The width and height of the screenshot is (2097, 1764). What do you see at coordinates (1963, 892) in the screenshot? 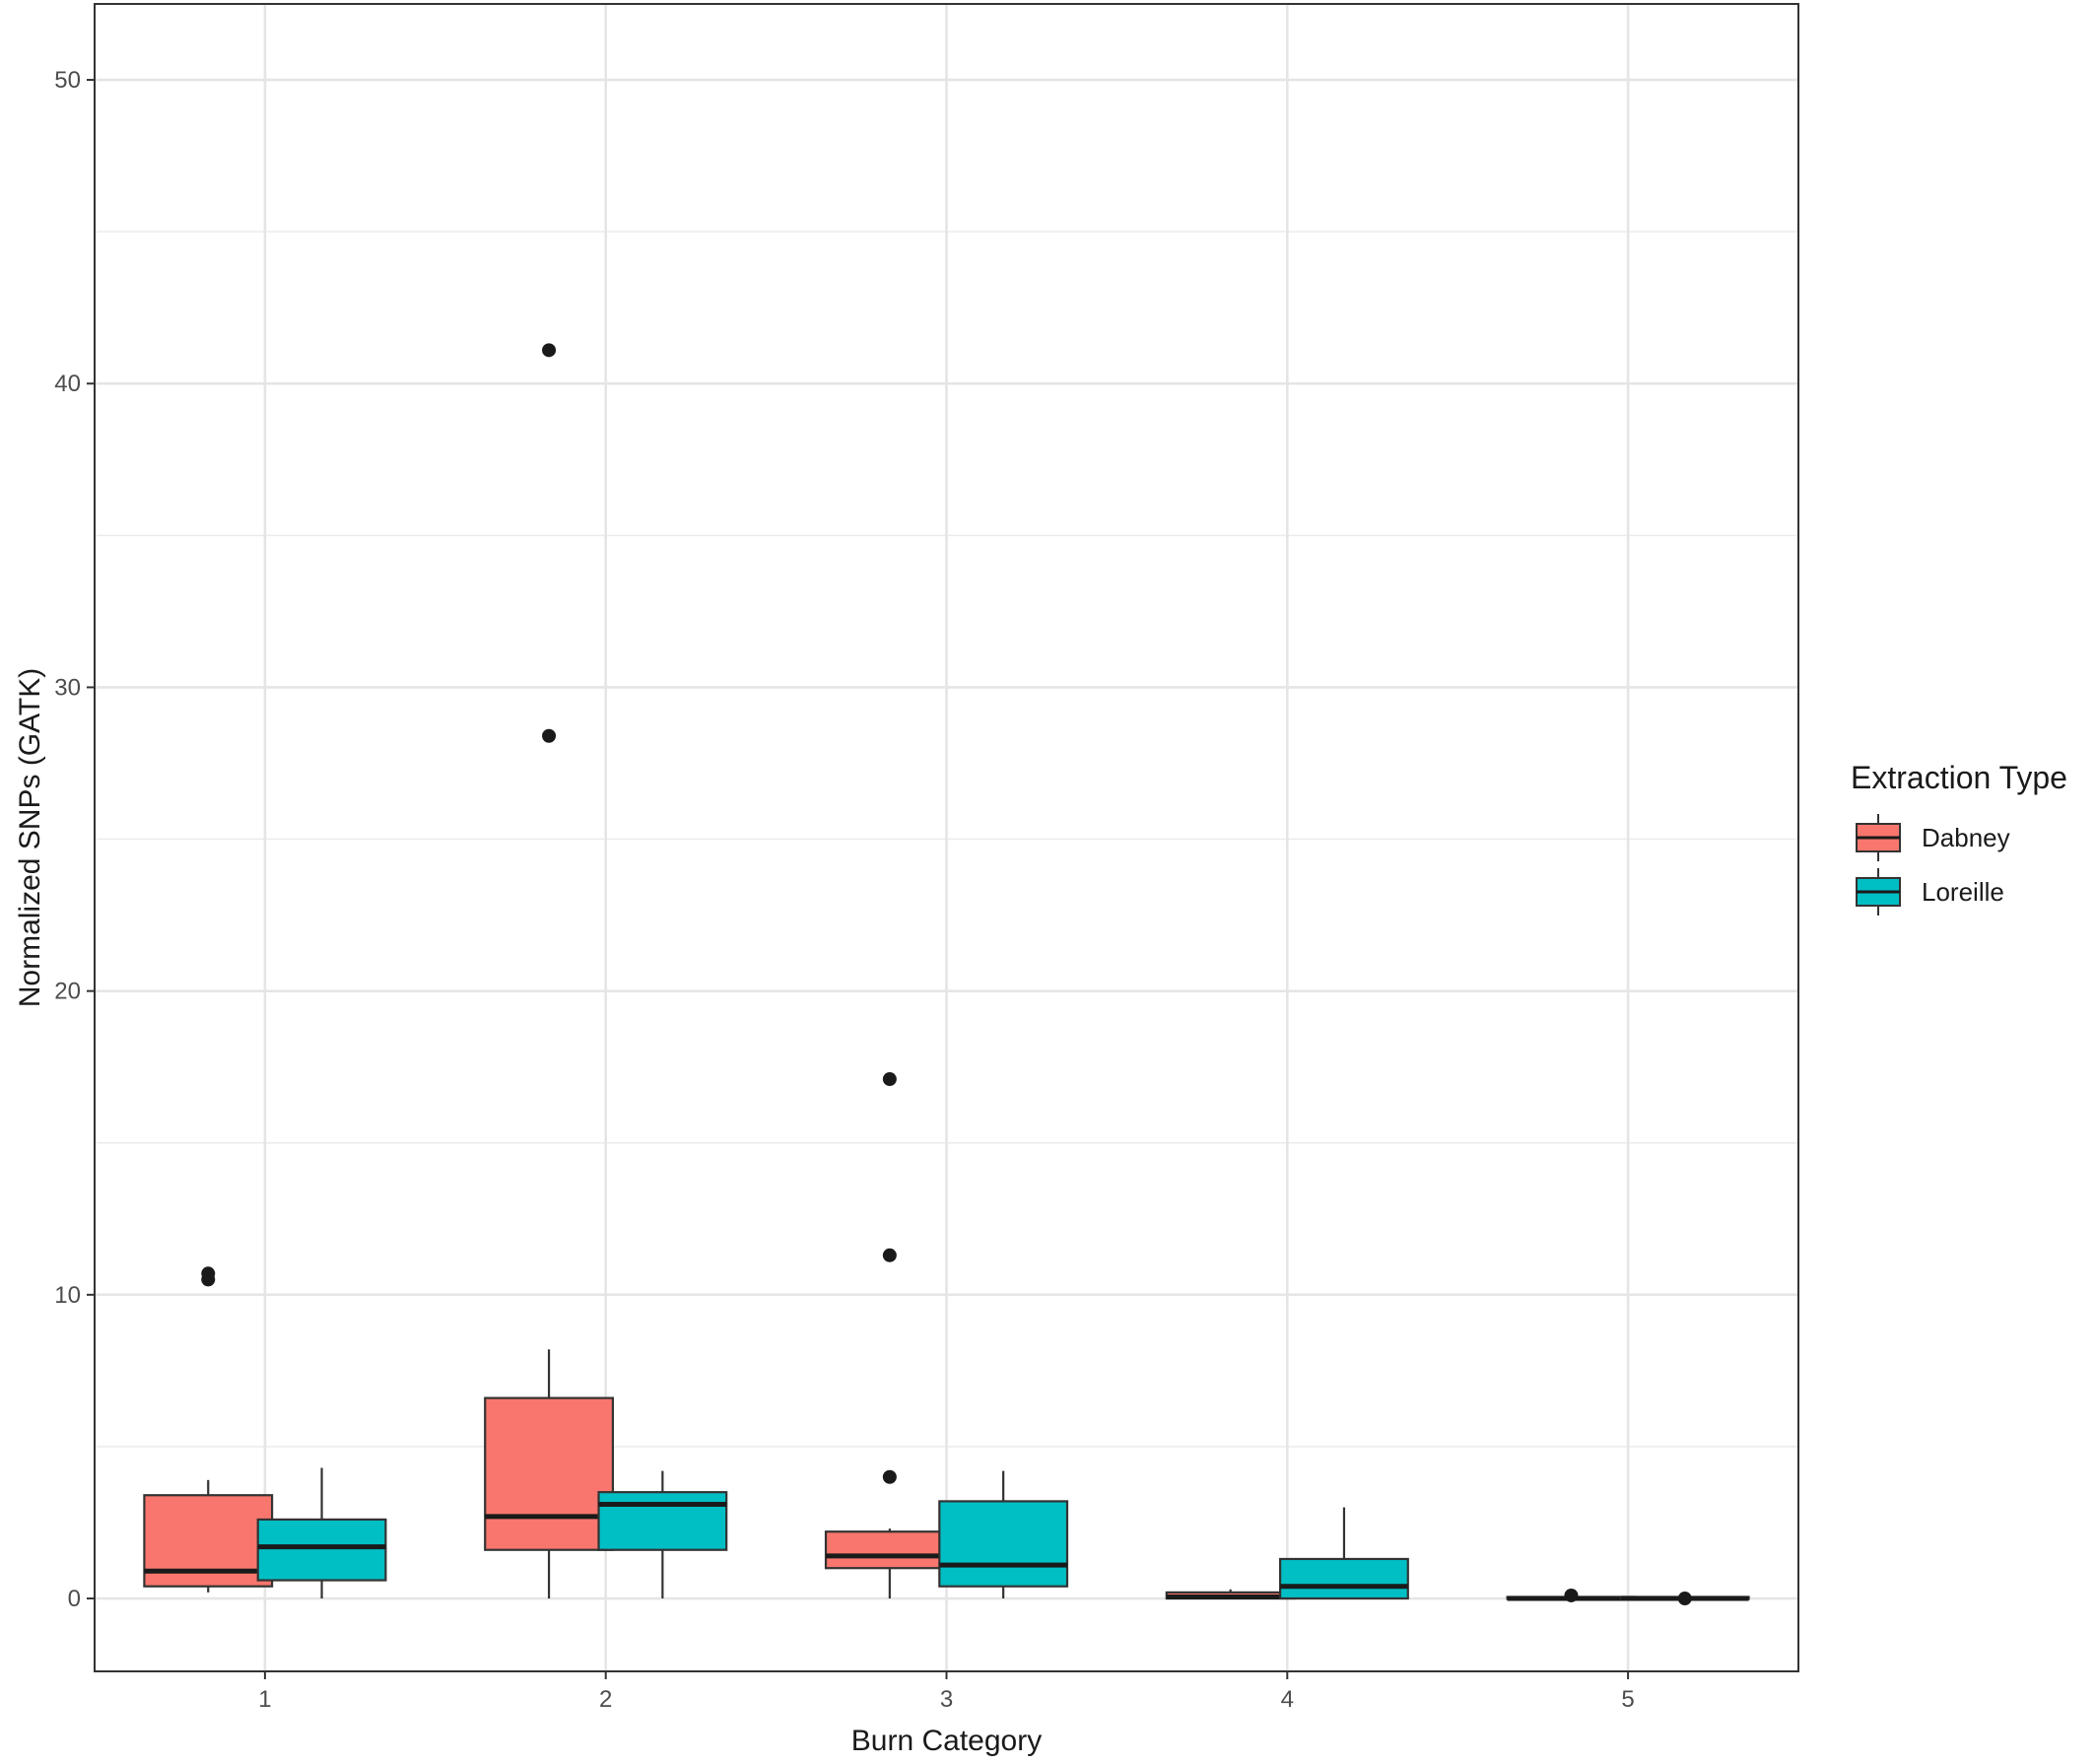
I see `legend-label: Loreille` at bounding box center [1963, 892].